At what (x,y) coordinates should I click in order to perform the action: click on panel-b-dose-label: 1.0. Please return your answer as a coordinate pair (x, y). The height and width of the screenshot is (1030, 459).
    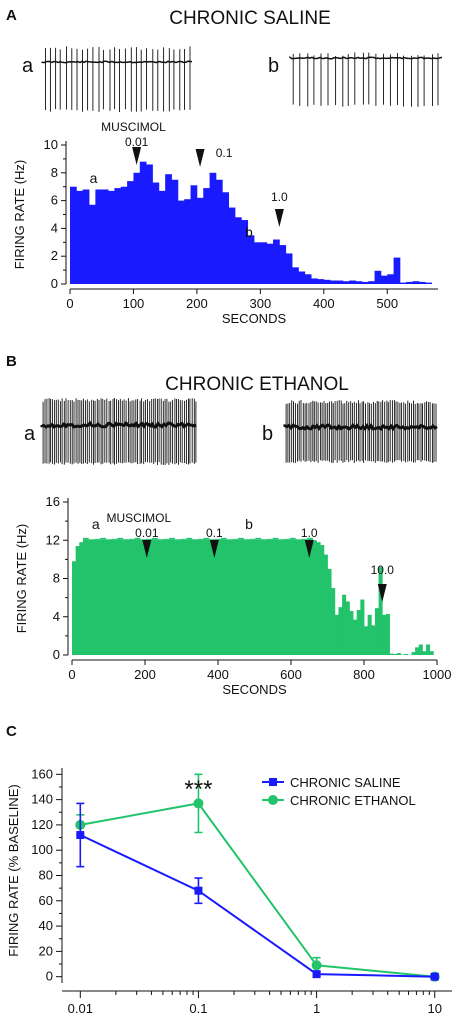
    Looking at the image, I should click on (309, 533).